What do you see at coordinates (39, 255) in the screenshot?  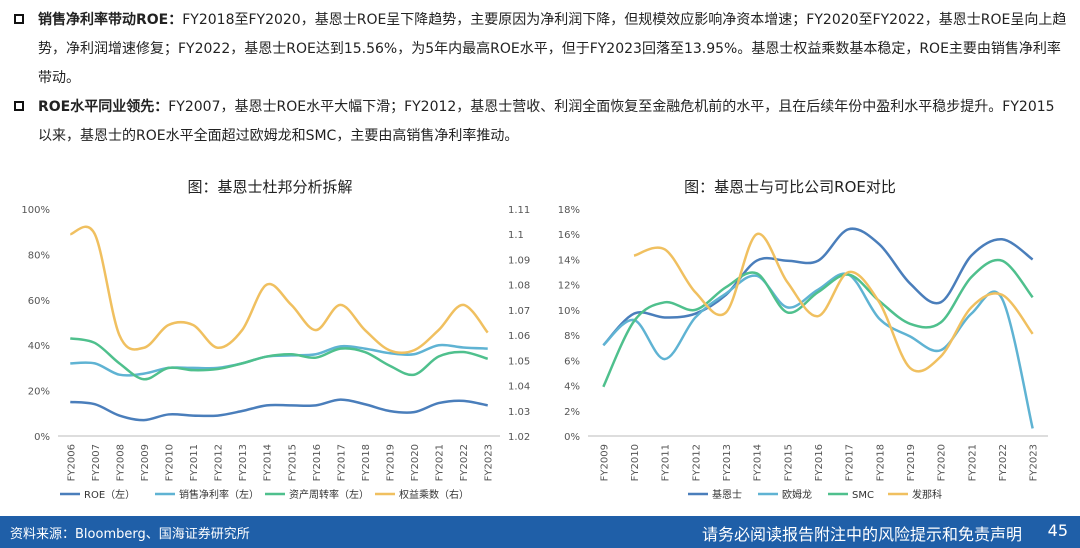 I see `y-tick-label-left: 80%` at bounding box center [39, 255].